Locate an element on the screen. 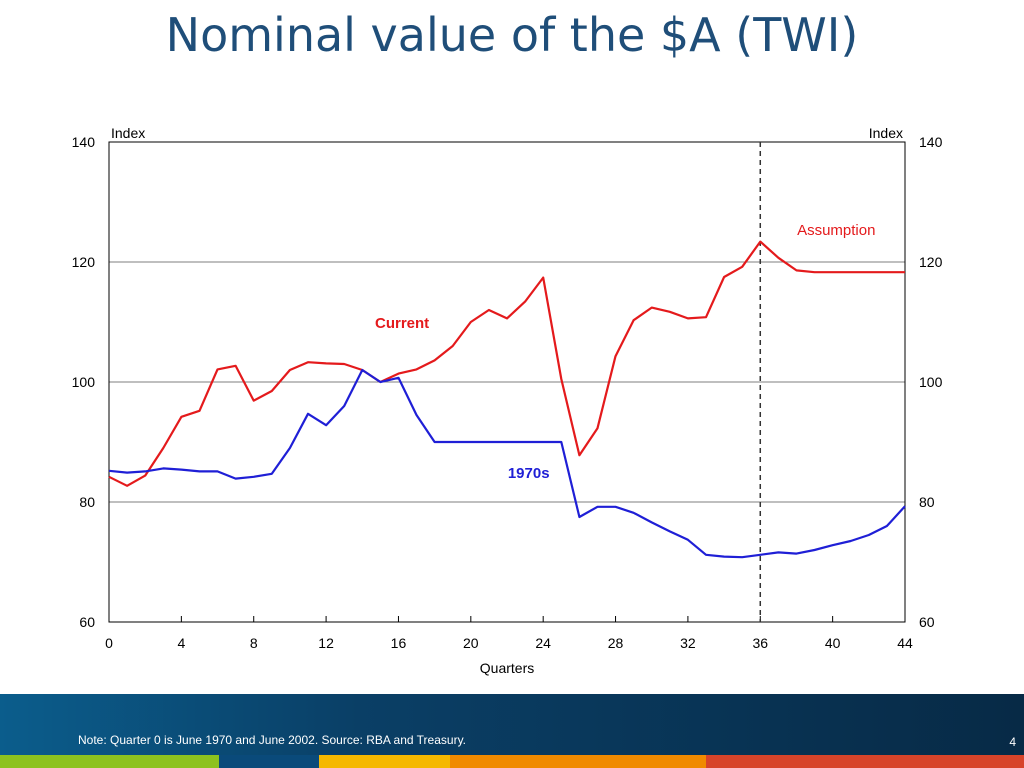 The width and height of the screenshot is (1024, 768). y-tick-label-left: 80 is located at coordinates (87, 502).